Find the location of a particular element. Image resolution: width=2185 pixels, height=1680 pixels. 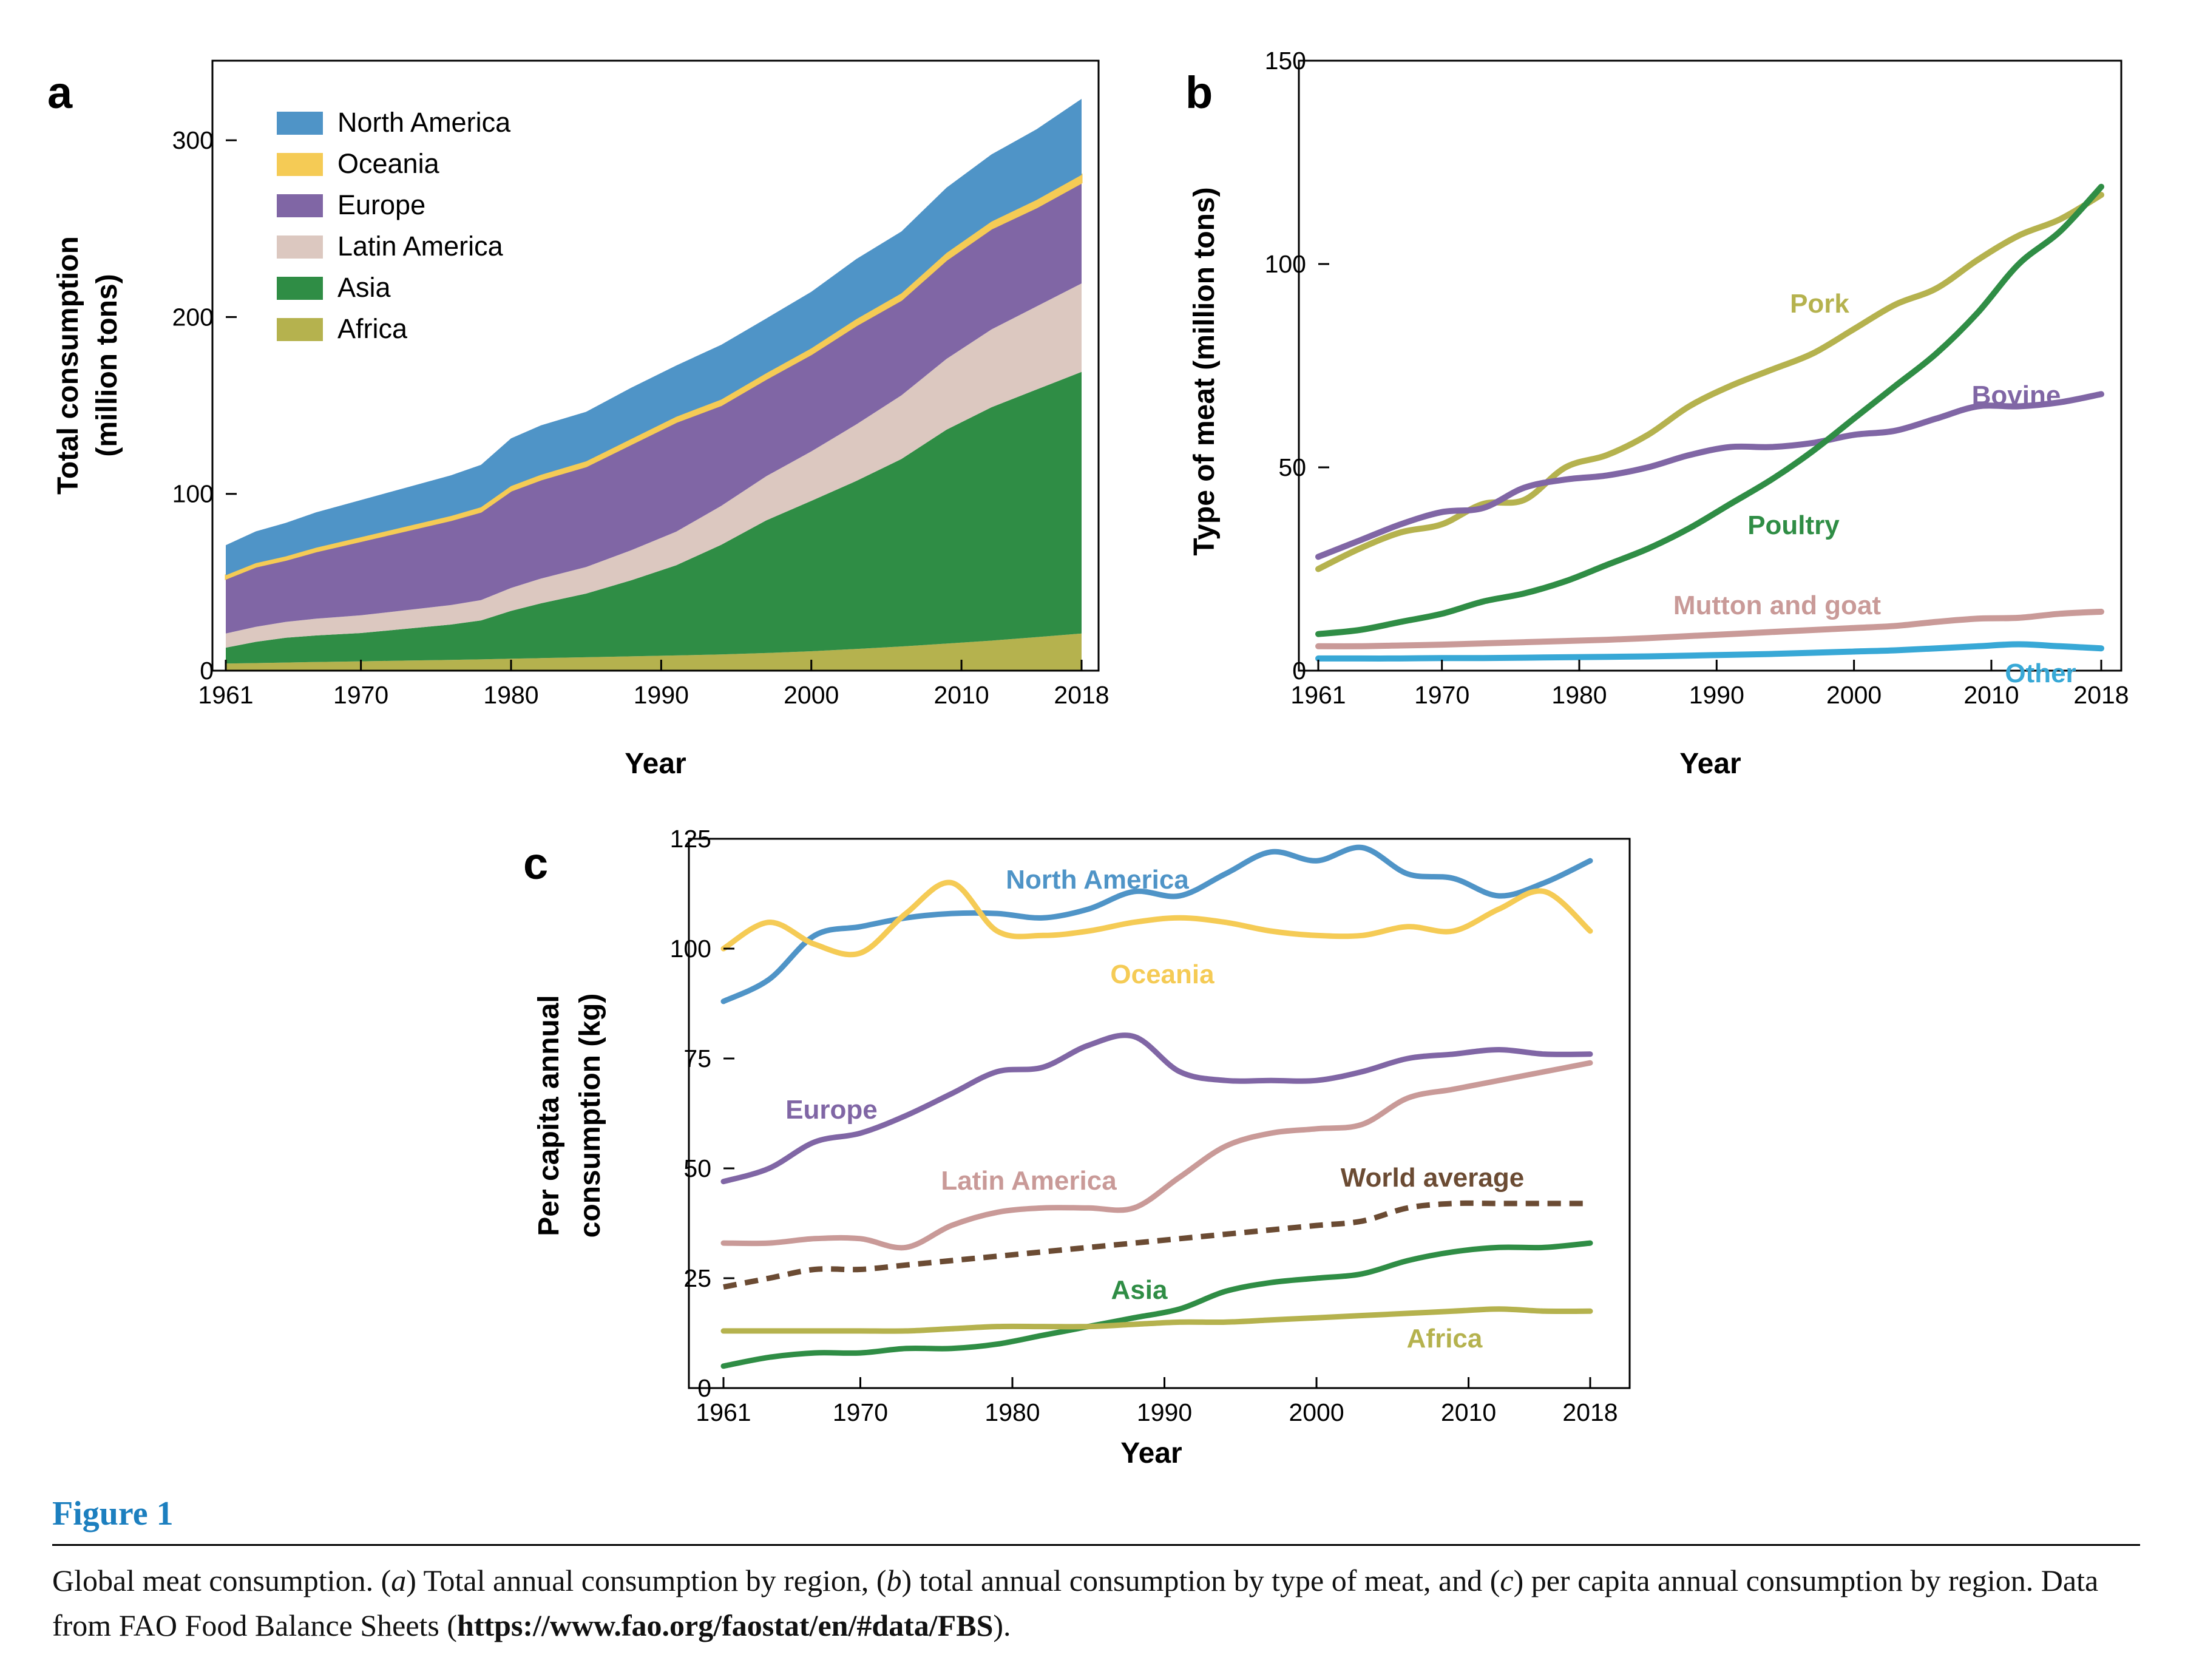

label-poultry: Poultry is located at coordinates (1793, 525).